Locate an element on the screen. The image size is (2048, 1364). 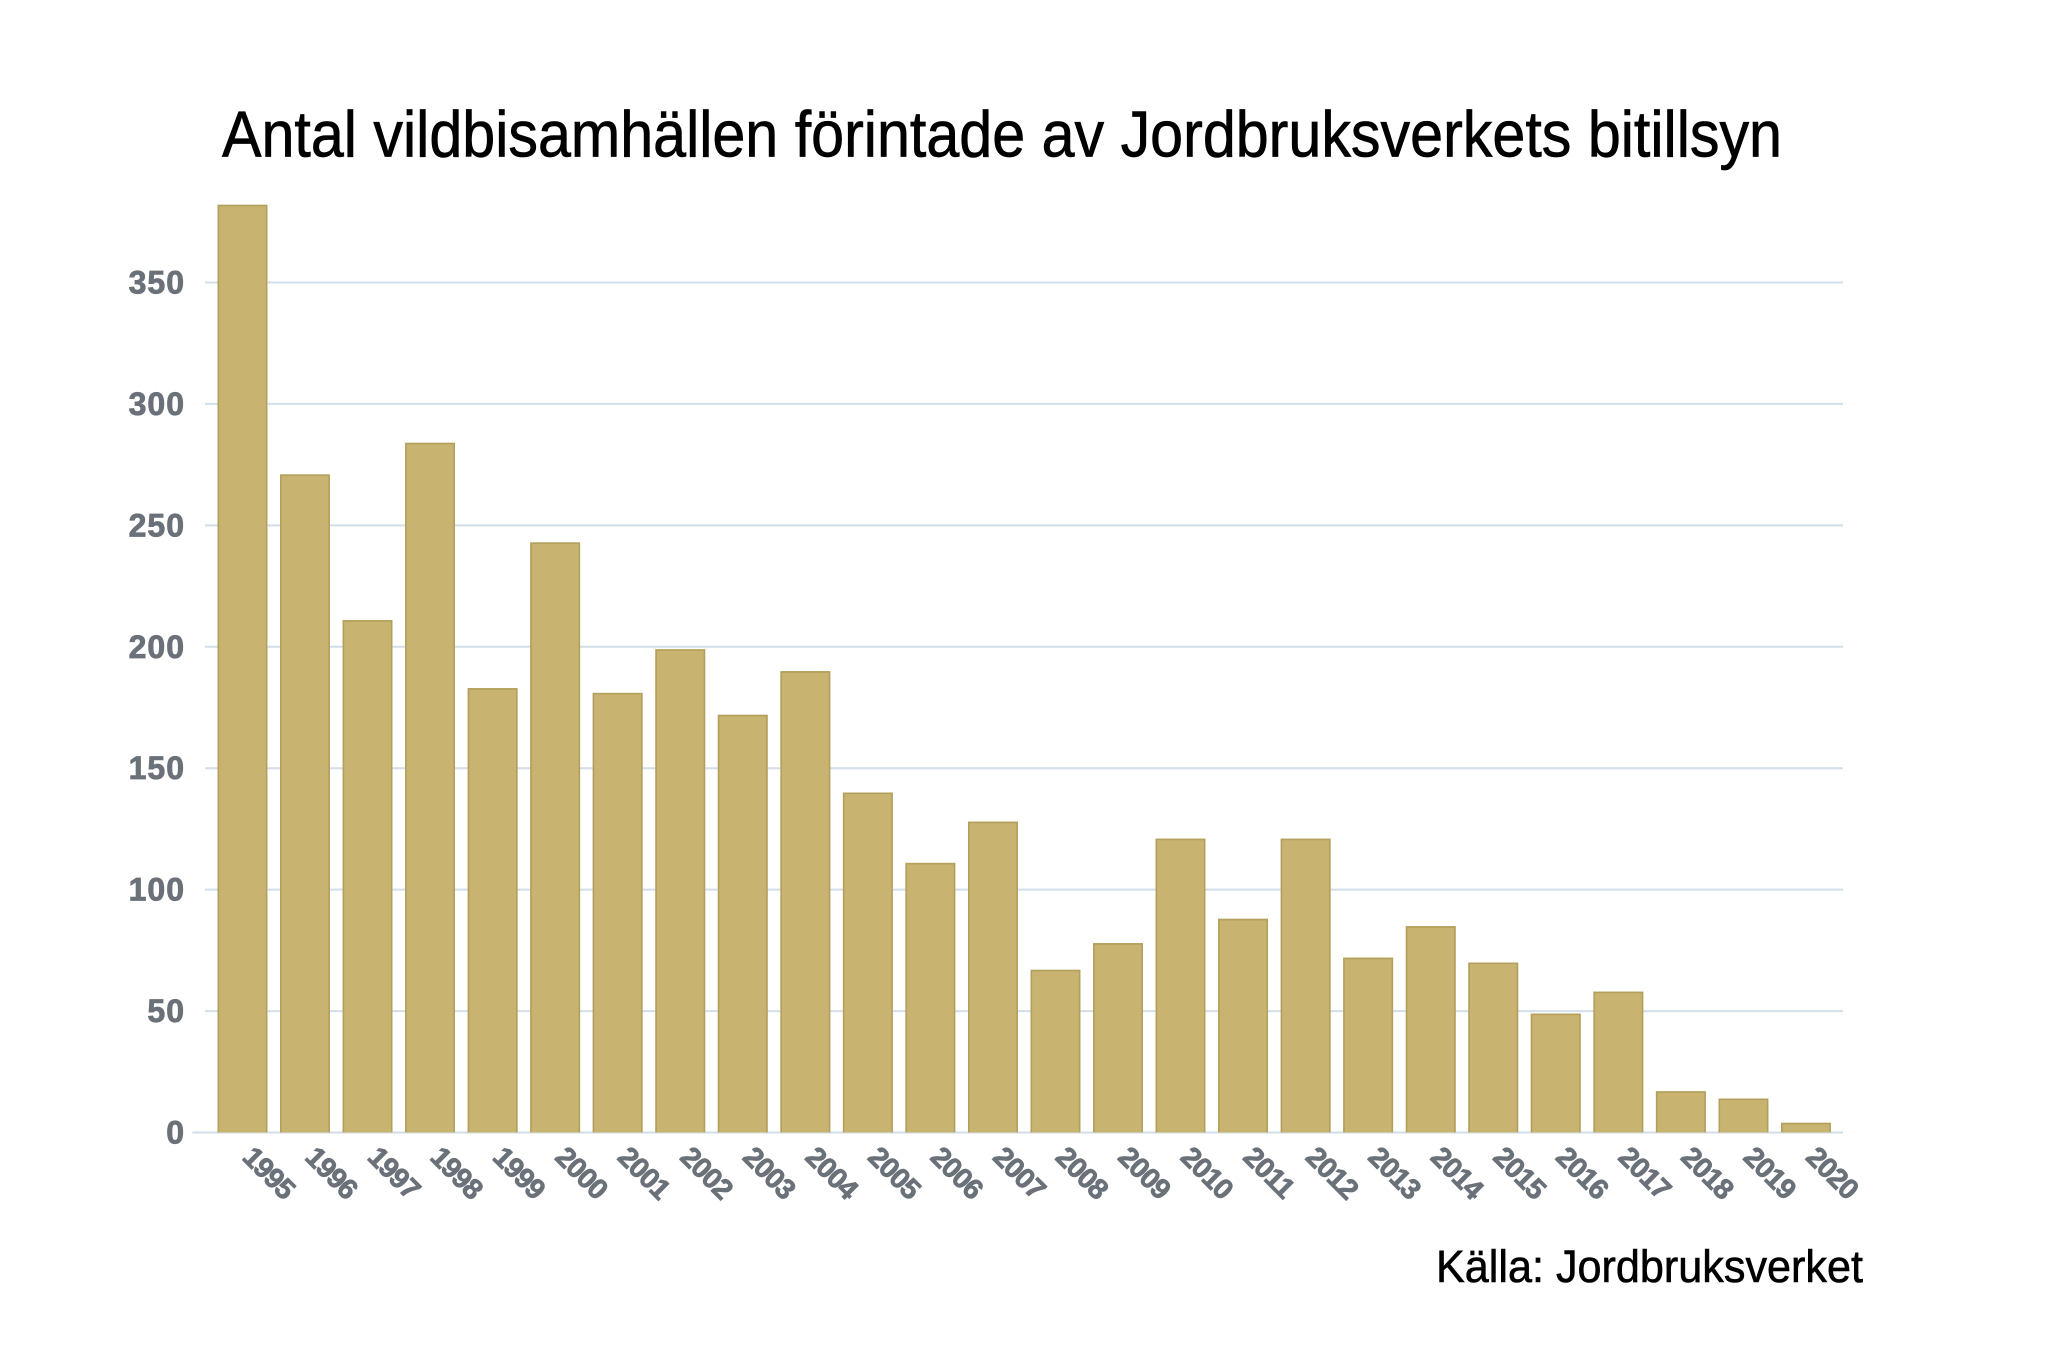
svg-text: 300 is located at coordinates (157, 404).